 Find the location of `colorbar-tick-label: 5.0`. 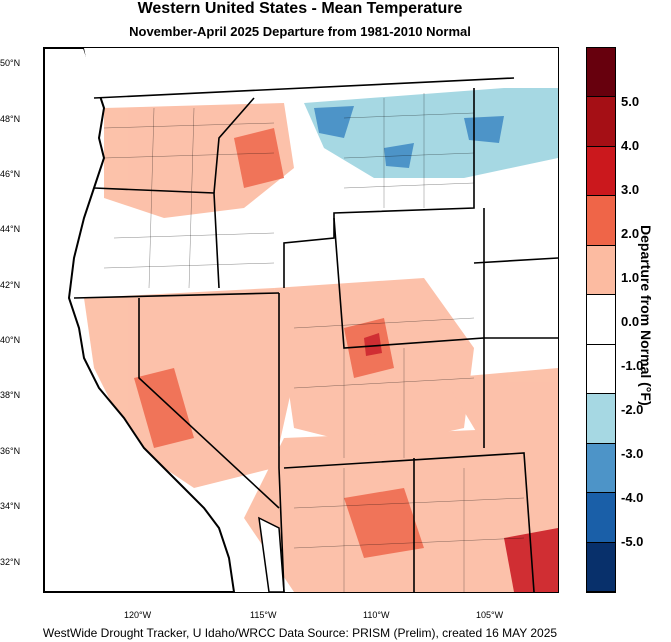

colorbar-tick-label: 5.0 is located at coordinates (630, 101).